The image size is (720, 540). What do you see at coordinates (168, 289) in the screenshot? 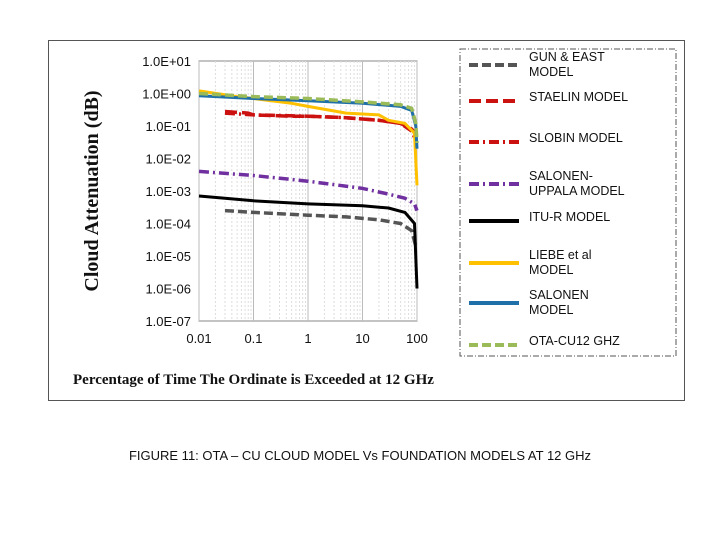
I see `y-tick-label: 1.0E-06` at bounding box center [168, 289].